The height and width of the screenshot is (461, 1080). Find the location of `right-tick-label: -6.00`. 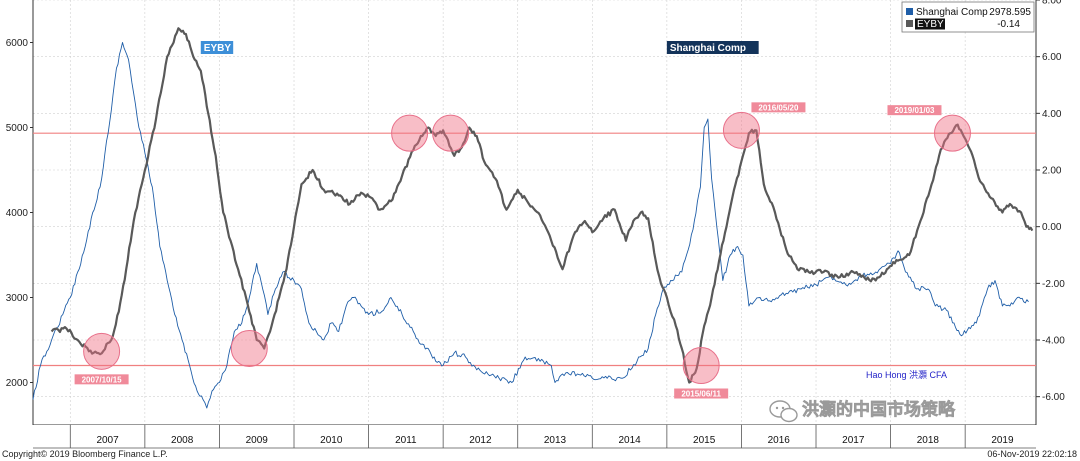

right-tick-label: -6.00 is located at coordinates (1053, 397).